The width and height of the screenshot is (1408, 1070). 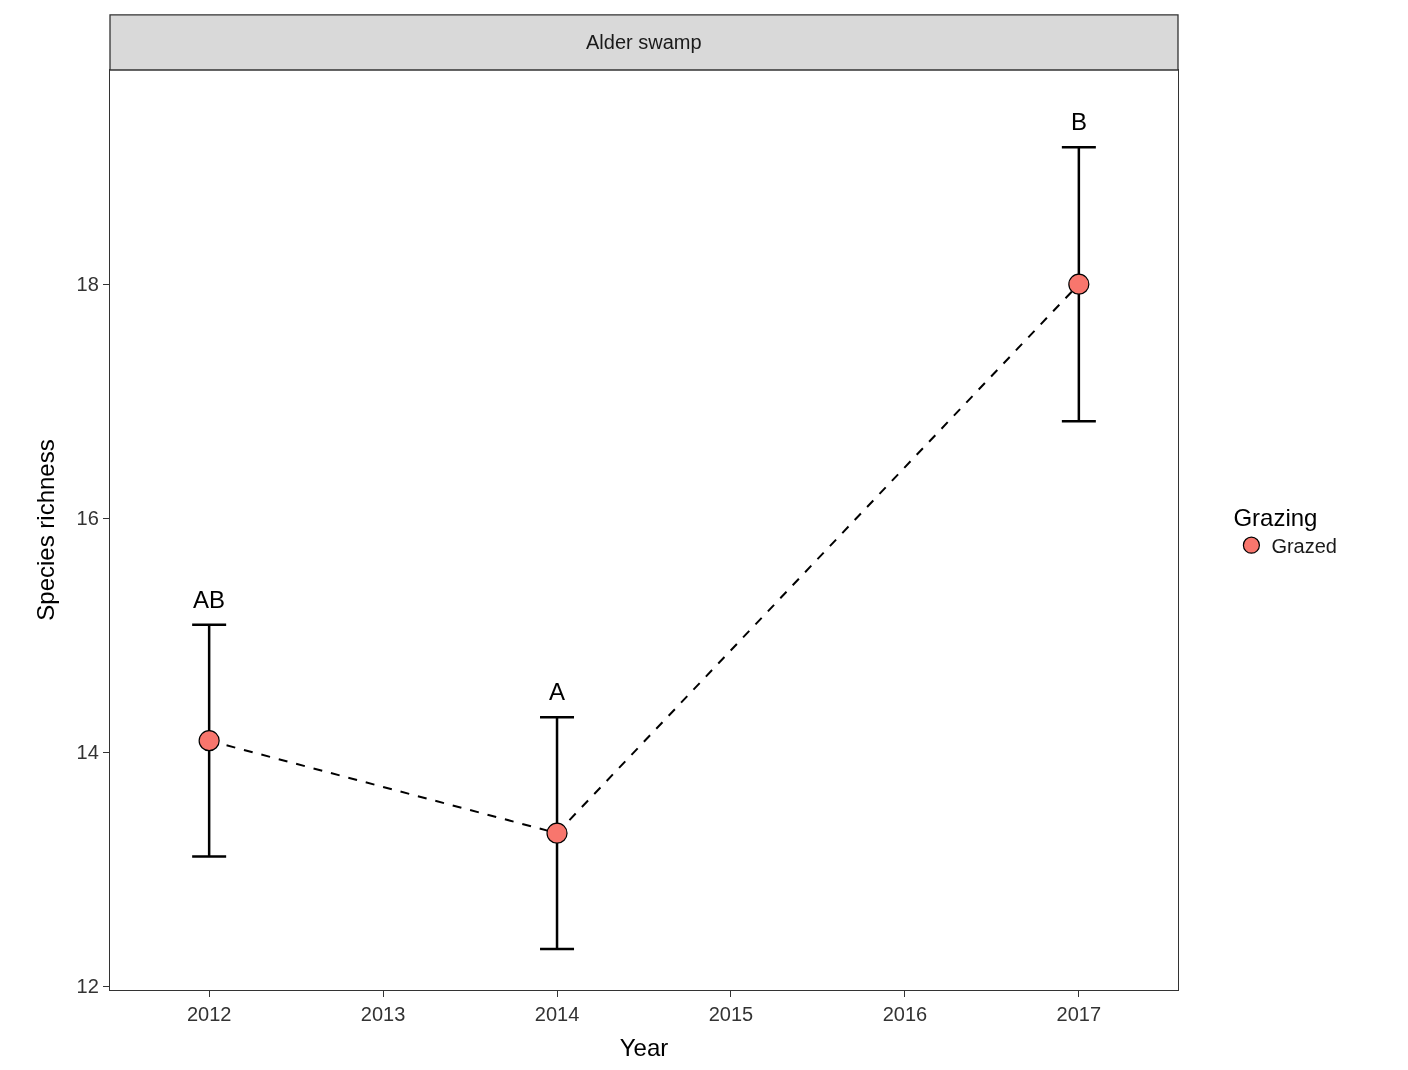 I want to click on y-axis-title: Species richness, so click(x=45, y=530).